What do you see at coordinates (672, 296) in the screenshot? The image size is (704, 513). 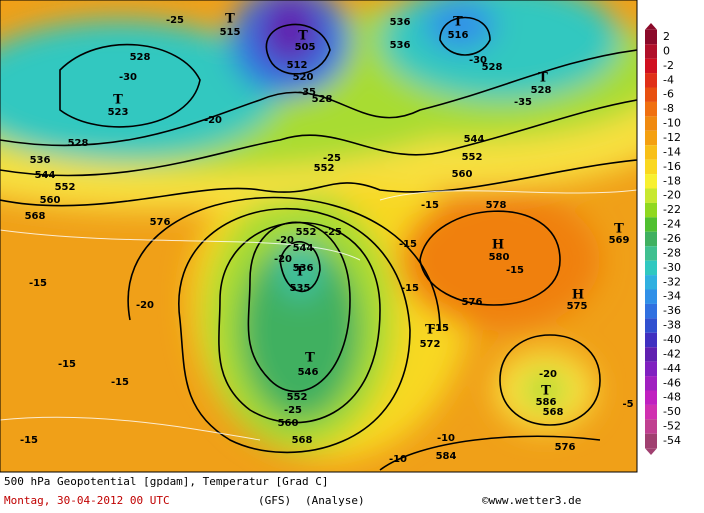 I see `colorbar-label: -34` at bounding box center [672, 296].